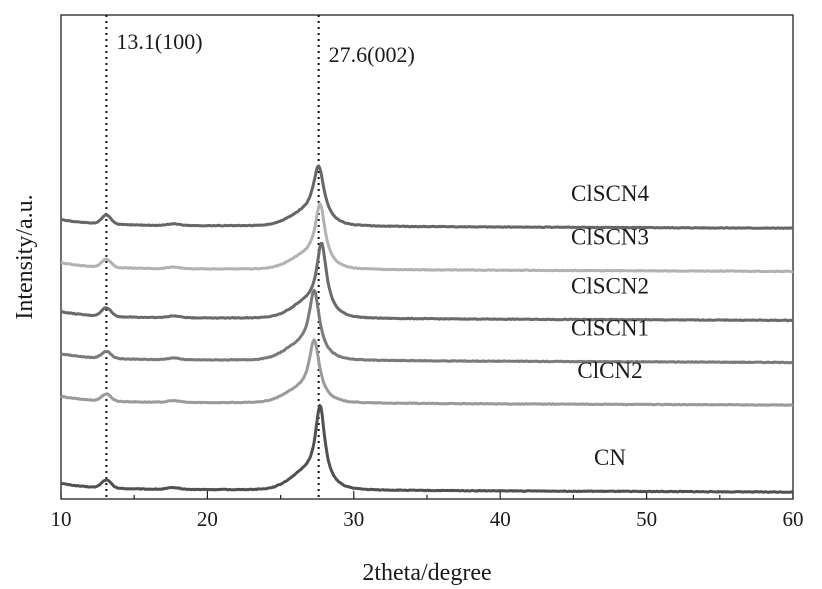 This screenshot has height=589, width=822. What do you see at coordinates (61, 519) in the screenshot?
I see `x-tick-label: 10` at bounding box center [61, 519].